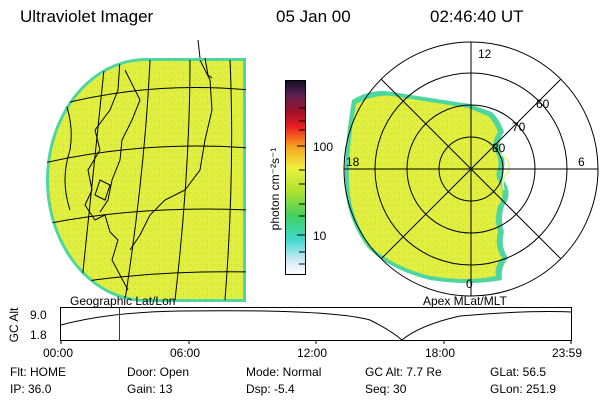  Describe the element at coordinates (353, 162) in the screenshot. I see `mlt-label-18: 18` at that location.